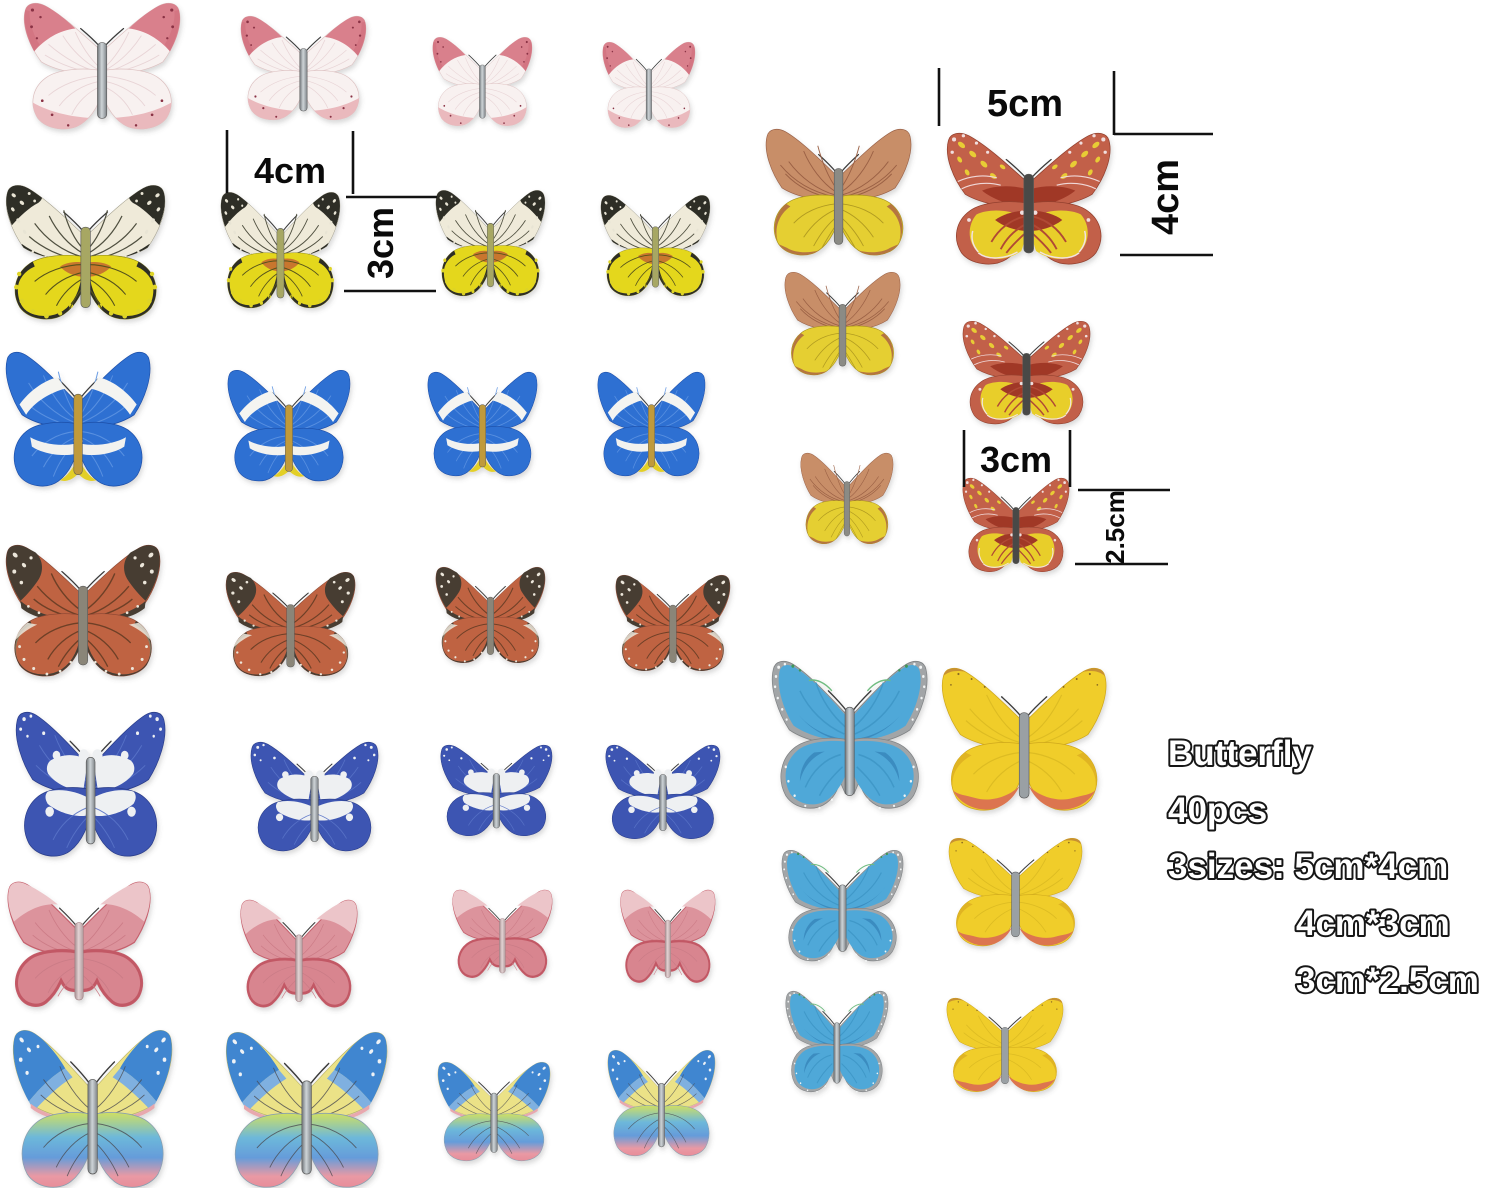  What do you see at coordinates (1217, 810) in the screenshot?
I see `svg-text: 40pcs` at bounding box center [1217, 810].